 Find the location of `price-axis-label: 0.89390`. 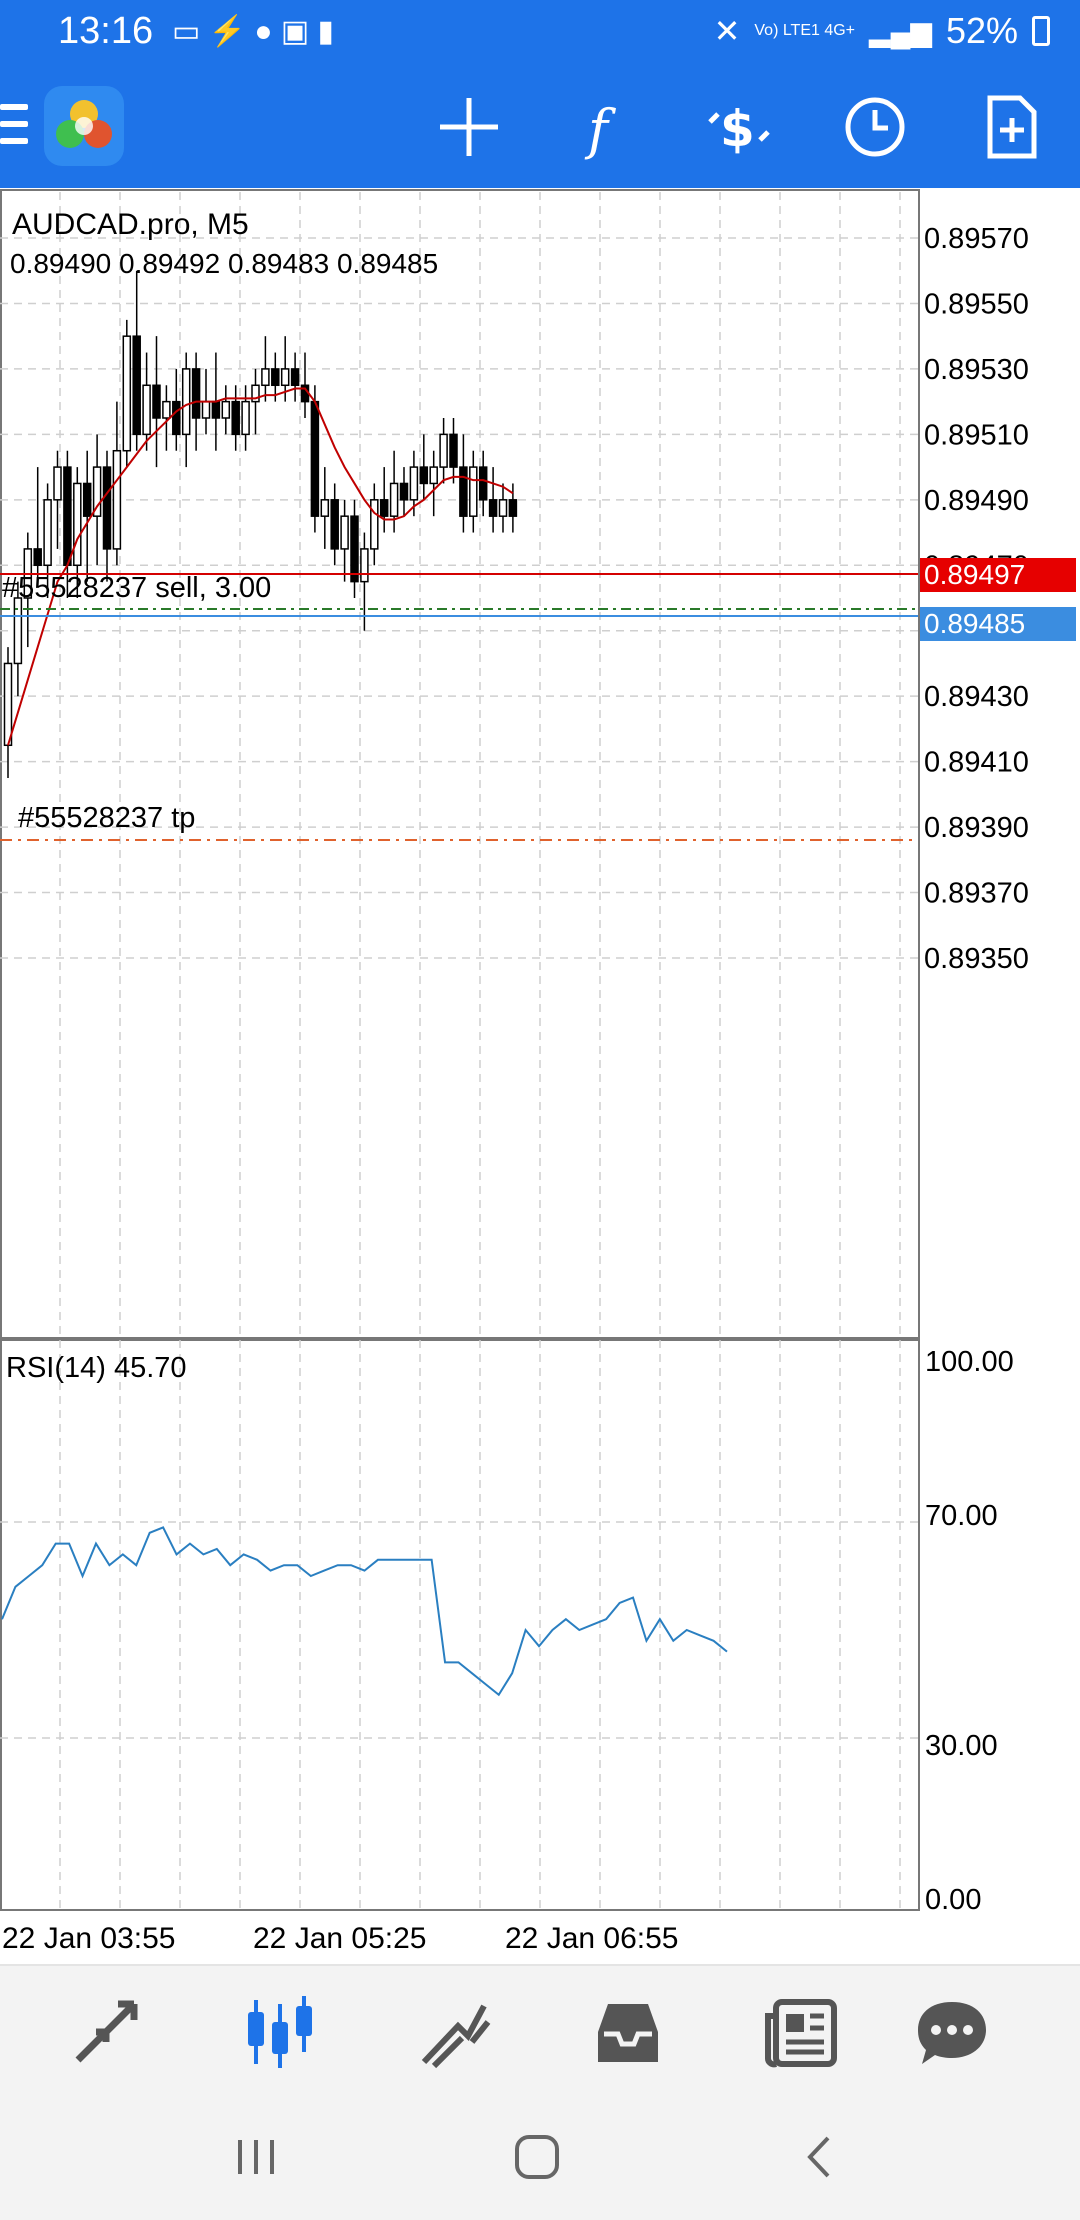

price-axis-label: 0.89390 is located at coordinates (976, 828).